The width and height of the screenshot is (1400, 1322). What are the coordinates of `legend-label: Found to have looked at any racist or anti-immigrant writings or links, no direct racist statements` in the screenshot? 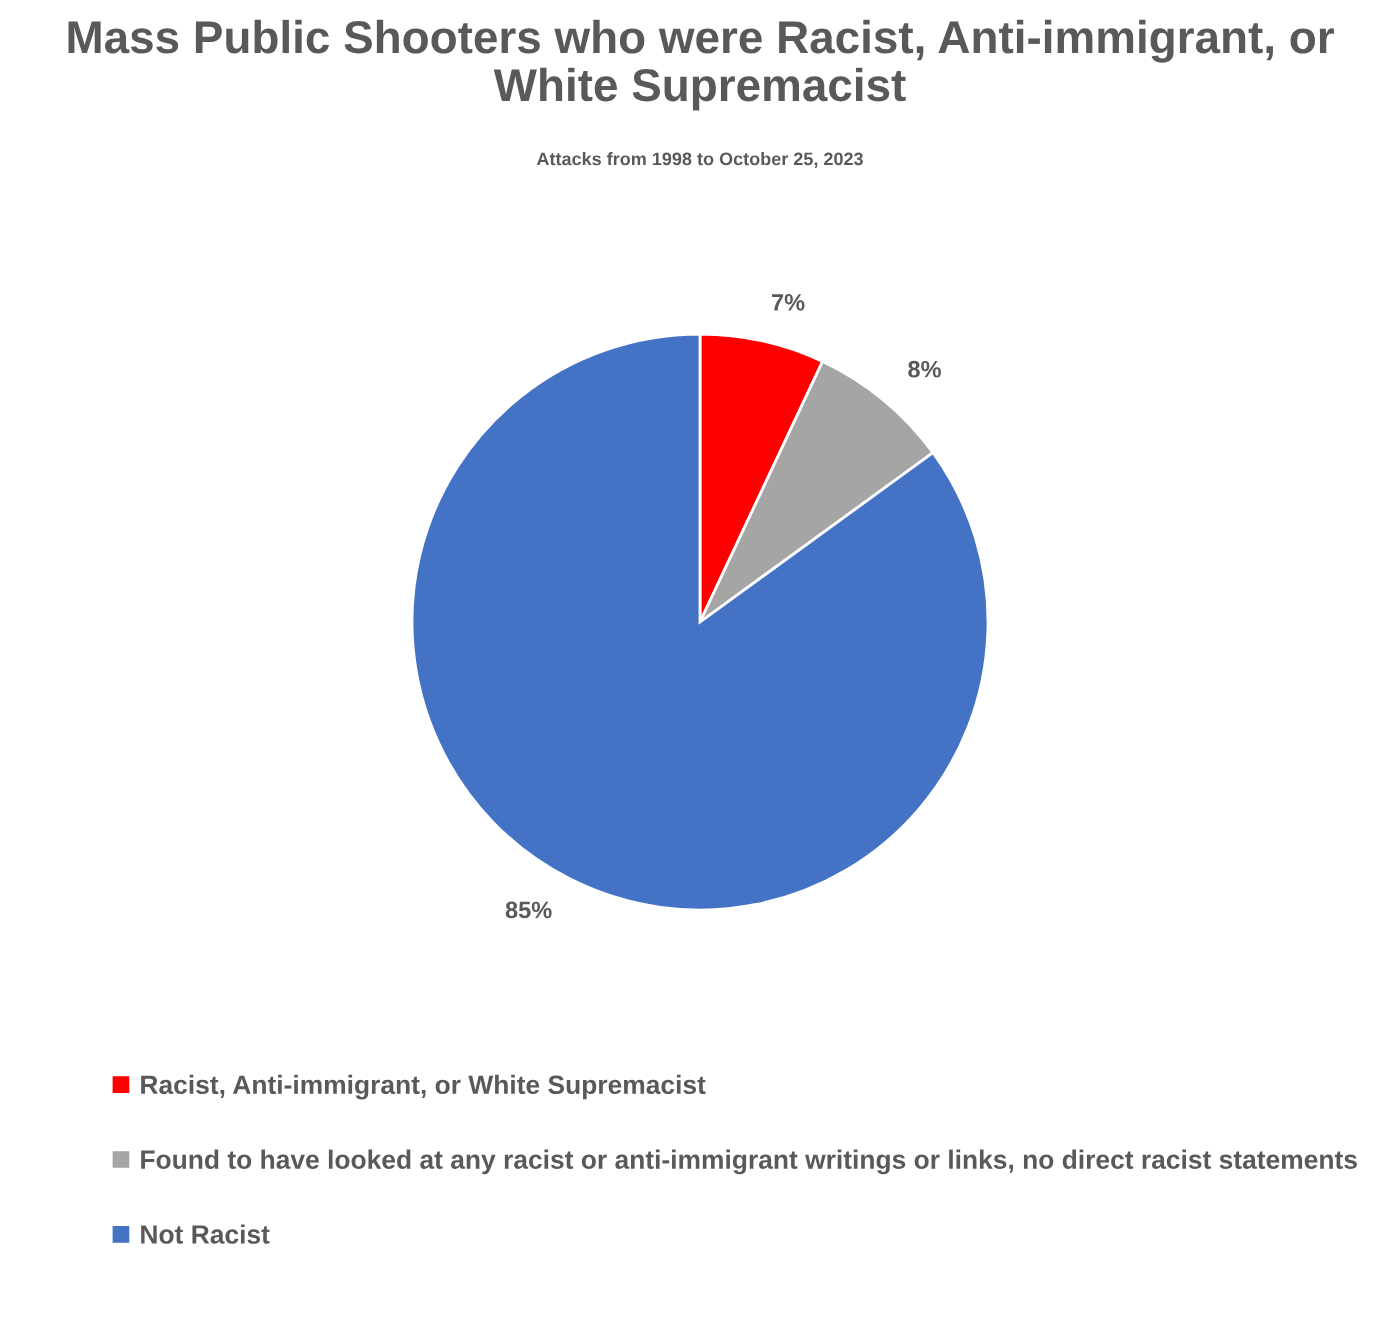 It's located at (749, 1162).